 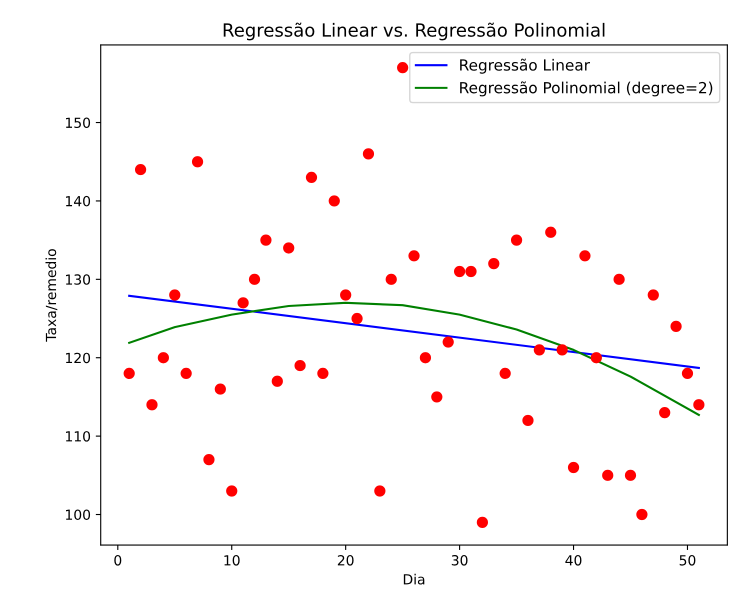 What do you see at coordinates (346, 560) in the screenshot?
I see `x-tick-label: 20` at bounding box center [346, 560].